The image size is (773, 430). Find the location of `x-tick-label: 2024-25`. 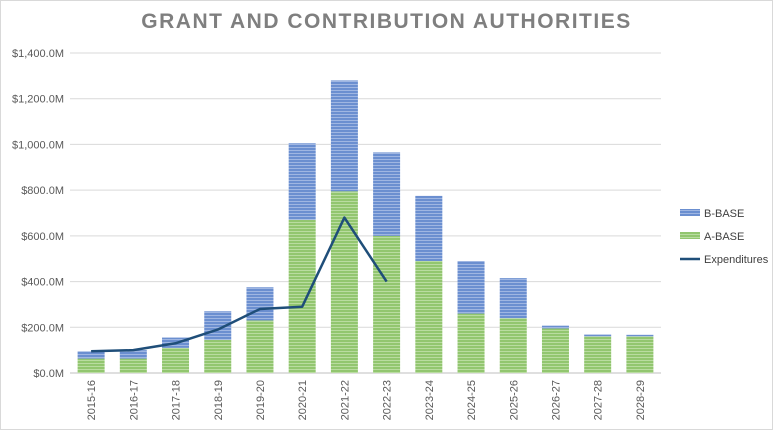

x-tick-label: 2024-25 is located at coordinates (472, 400).